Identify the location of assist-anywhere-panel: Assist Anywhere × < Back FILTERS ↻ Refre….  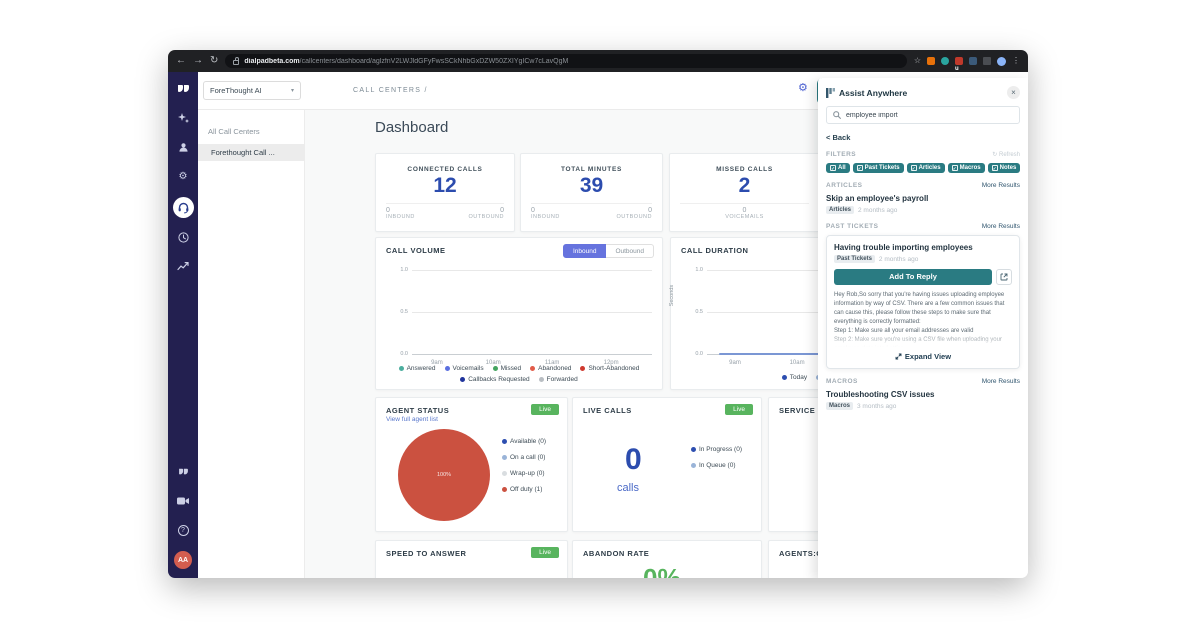
(923, 328).